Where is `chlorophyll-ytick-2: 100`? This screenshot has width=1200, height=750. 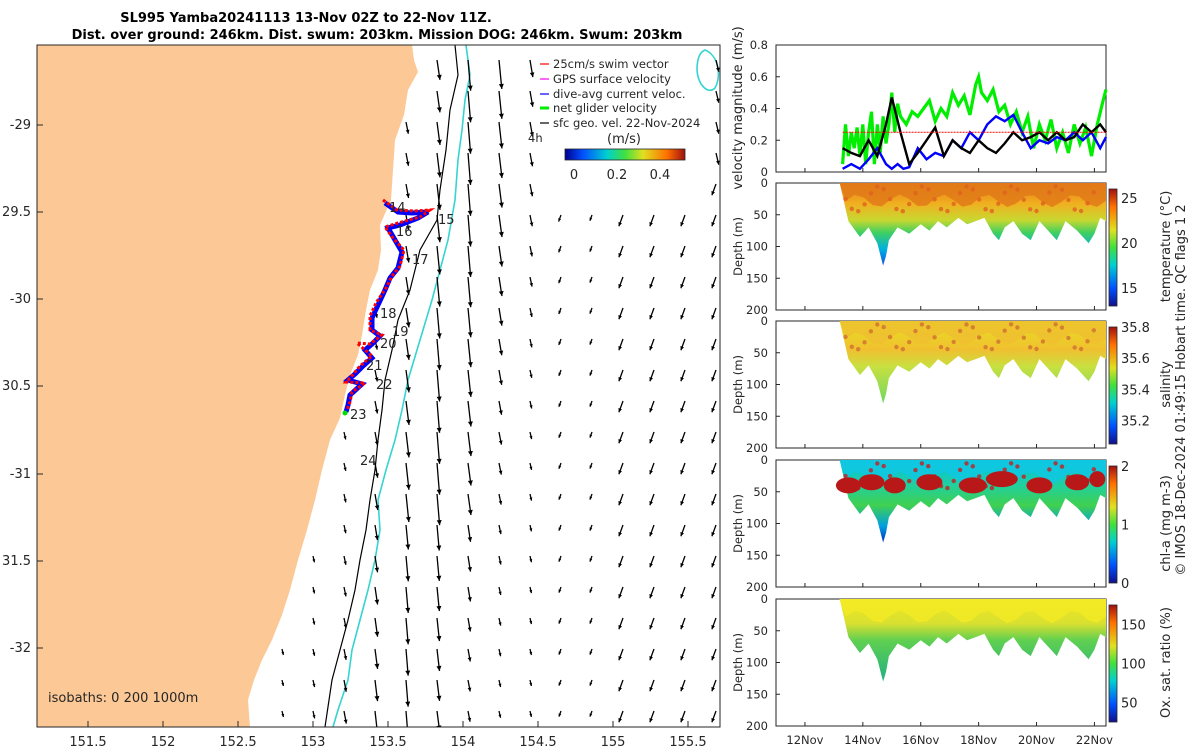 chlorophyll-ytick-2: 100 is located at coordinates (757, 524).